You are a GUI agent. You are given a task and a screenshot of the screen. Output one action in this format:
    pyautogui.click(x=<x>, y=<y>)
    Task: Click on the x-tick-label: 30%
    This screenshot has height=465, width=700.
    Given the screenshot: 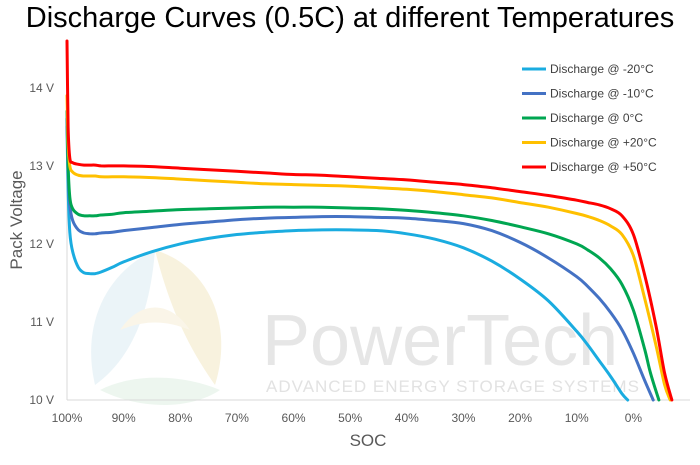 What is the action you would take?
    pyautogui.click(x=463, y=418)
    